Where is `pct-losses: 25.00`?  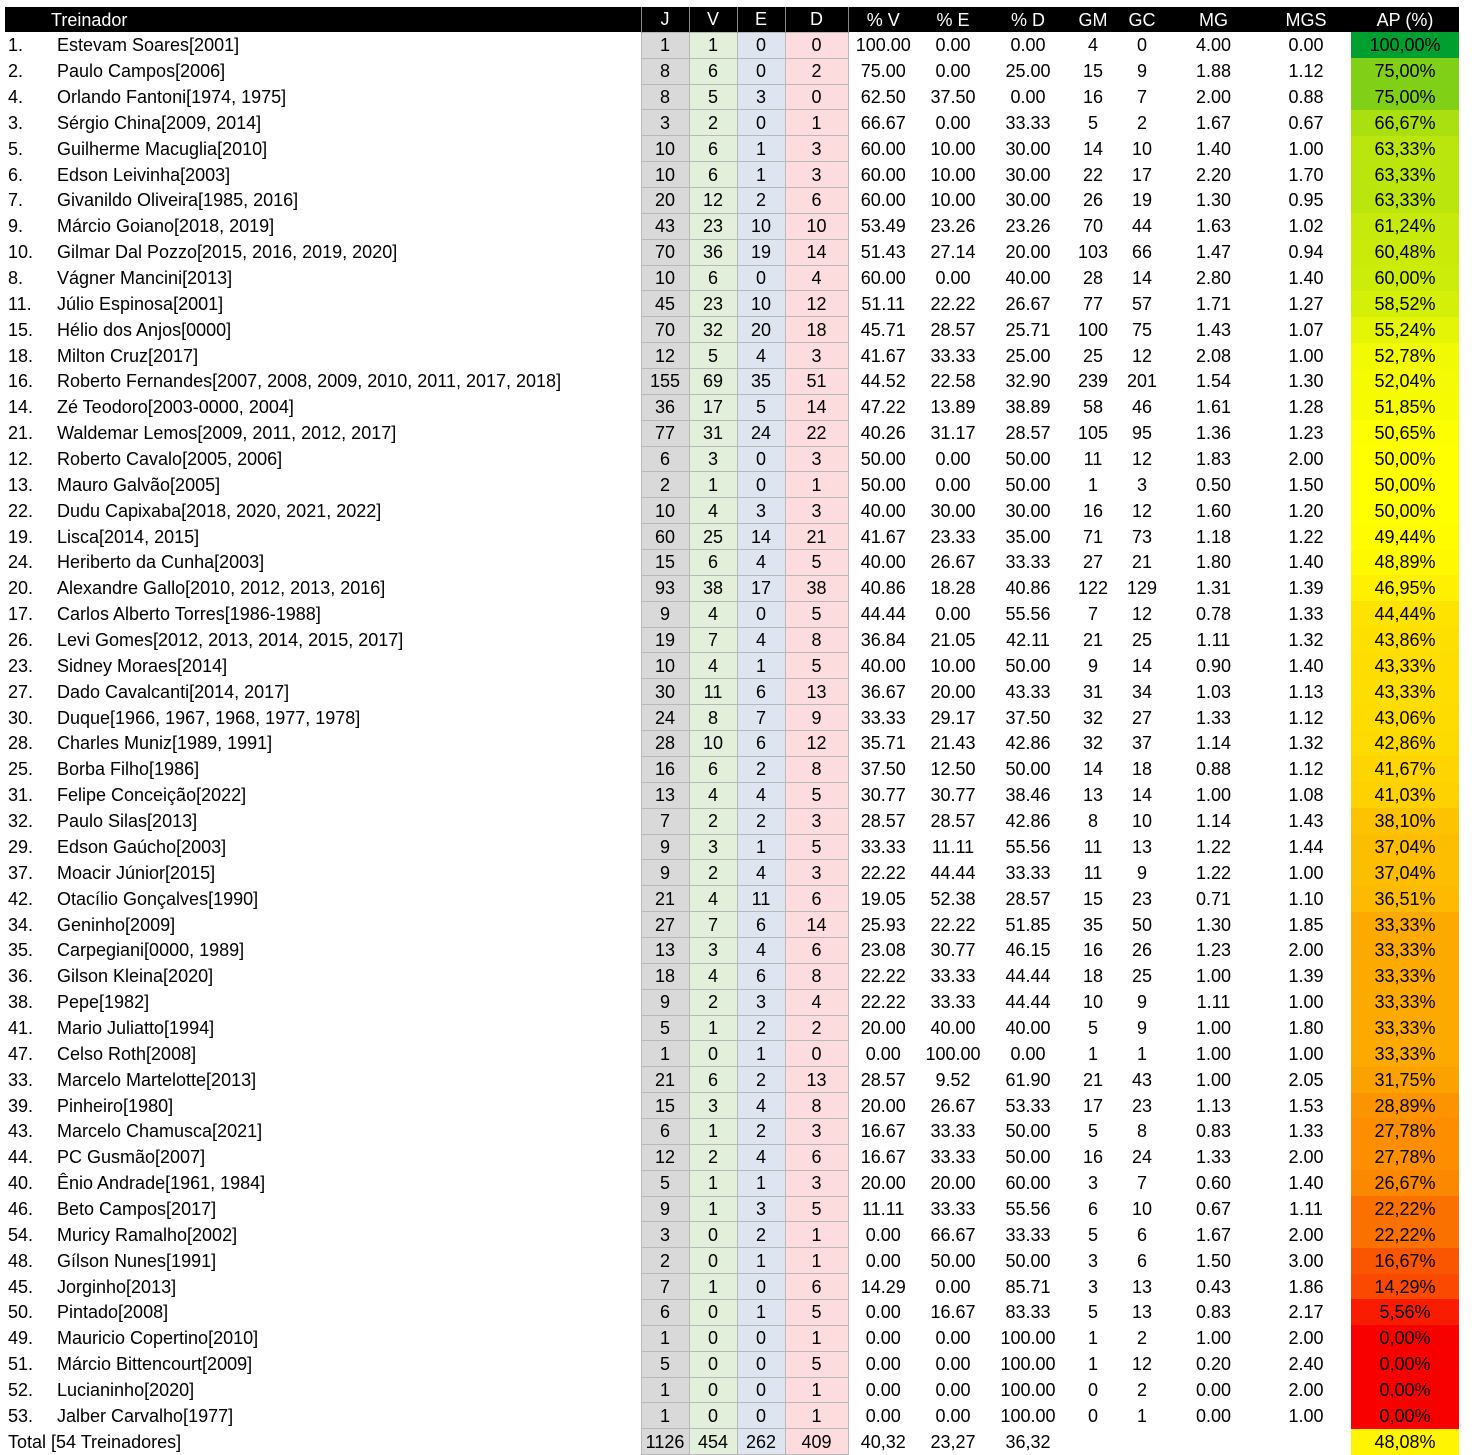
pct-losses: 25.00 is located at coordinates (1028, 355).